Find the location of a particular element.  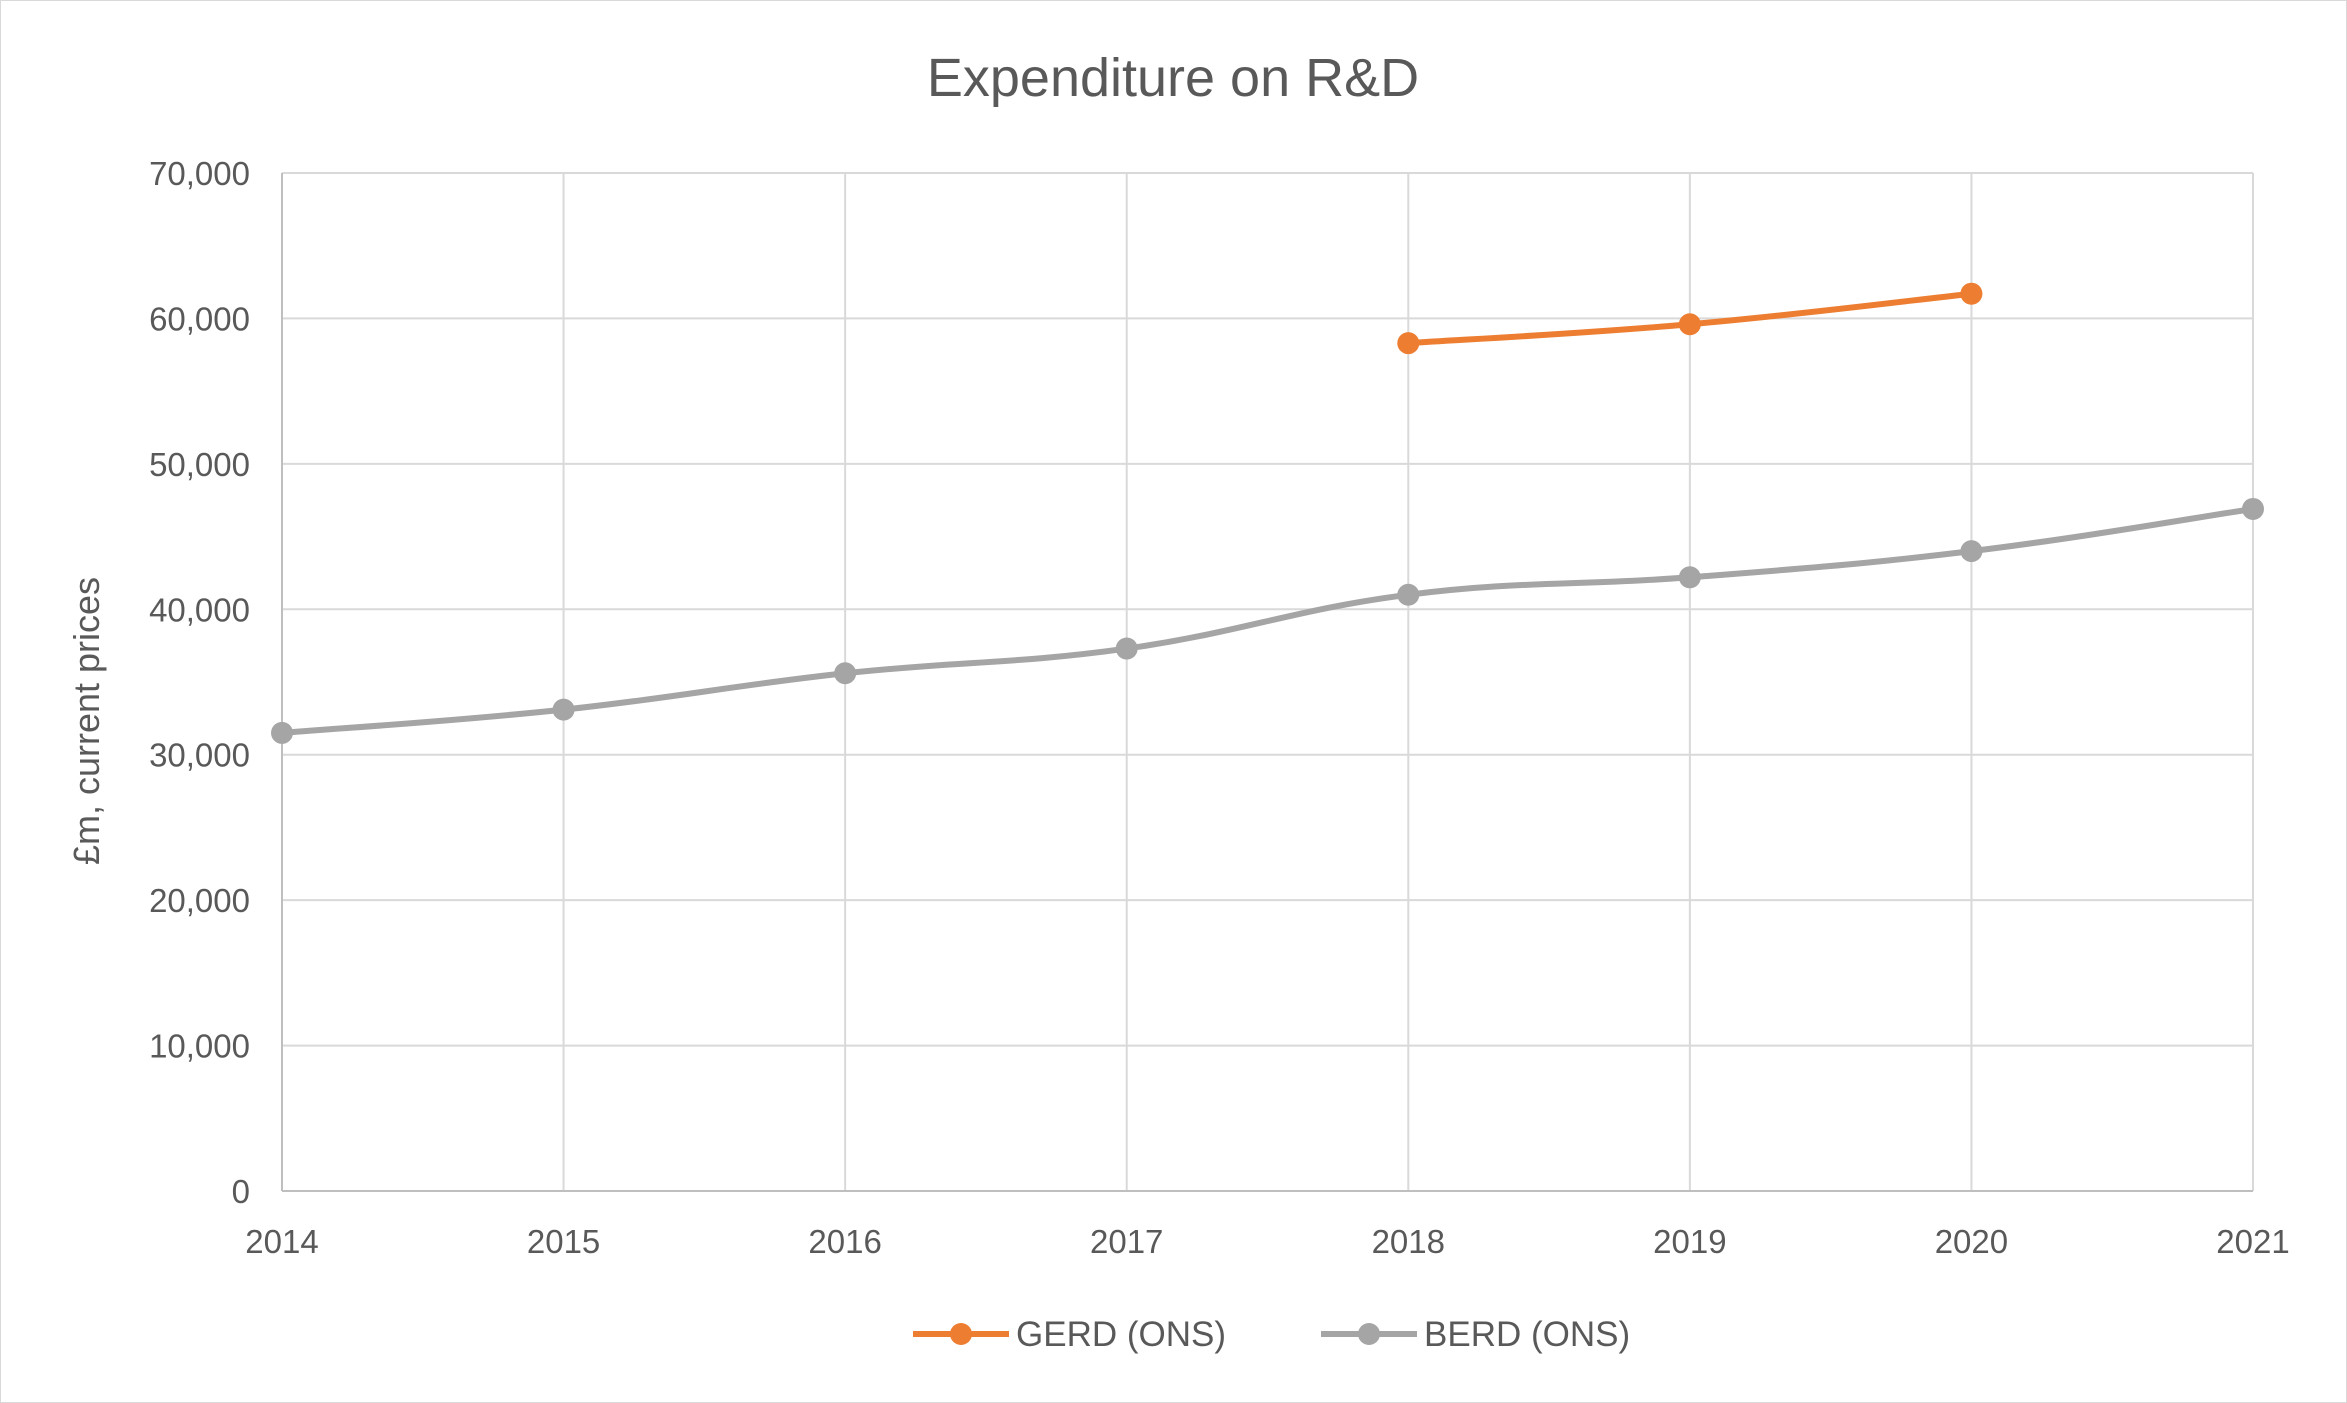

y-tick-label: 60,000 is located at coordinates (199, 318).